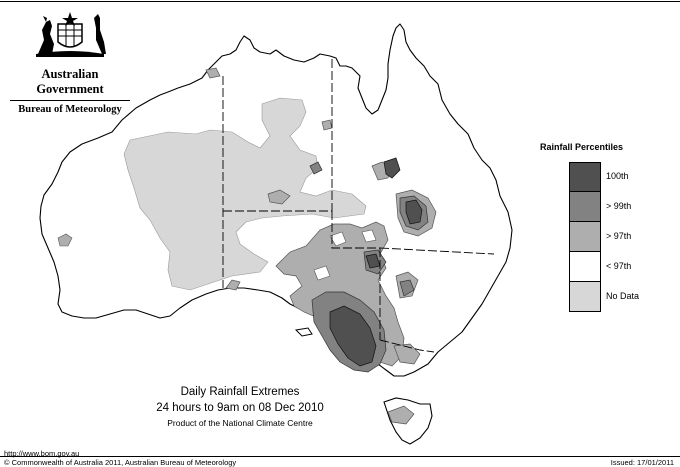 Image resolution: width=680 pixels, height=467 pixels. What do you see at coordinates (619, 236) in the screenshot?
I see `legend-label: > 97th` at bounding box center [619, 236].